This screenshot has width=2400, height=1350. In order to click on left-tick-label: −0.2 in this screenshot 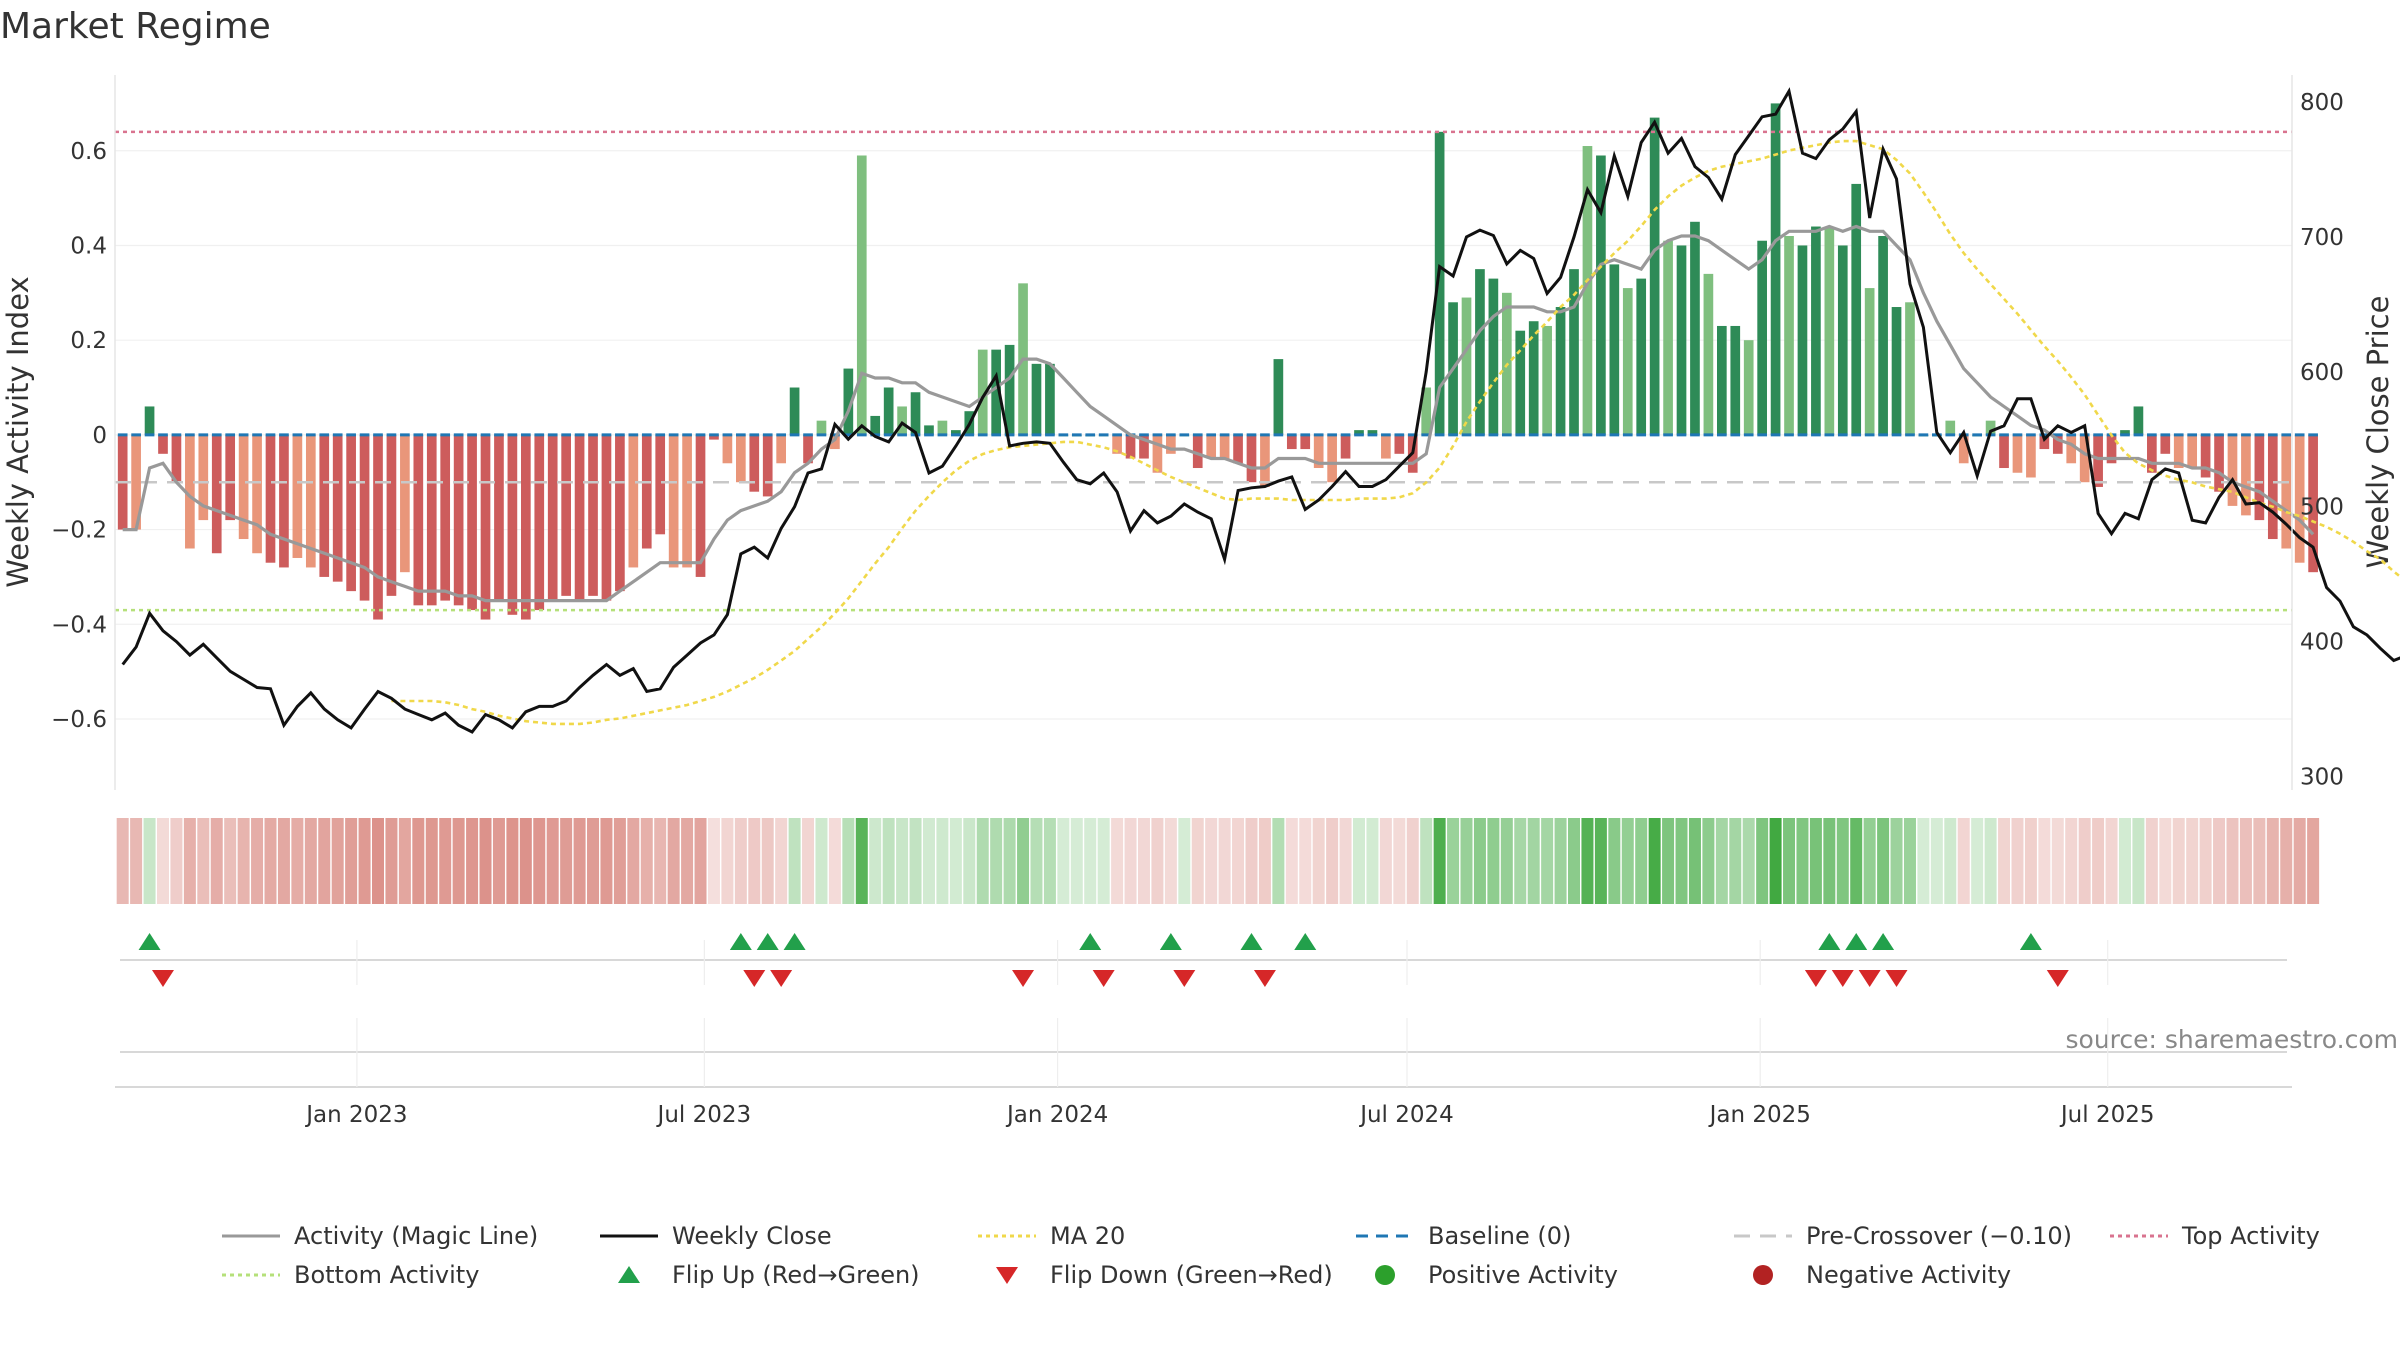, I will do `click(79, 531)`.